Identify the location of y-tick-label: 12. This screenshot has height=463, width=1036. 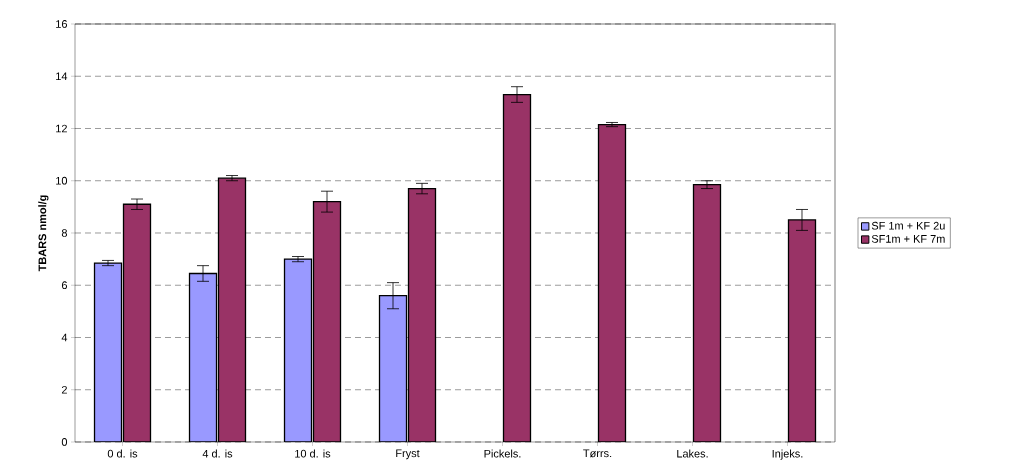
(61, 128).